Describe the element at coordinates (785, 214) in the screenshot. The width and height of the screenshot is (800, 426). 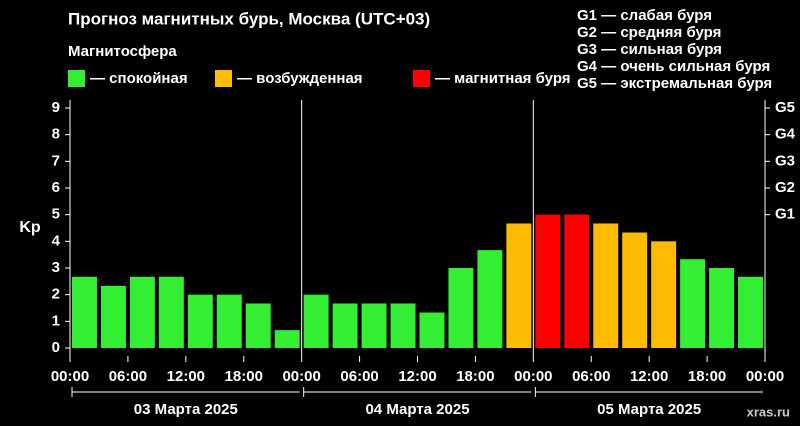
I see `y2-tick-label: G1` at that location.